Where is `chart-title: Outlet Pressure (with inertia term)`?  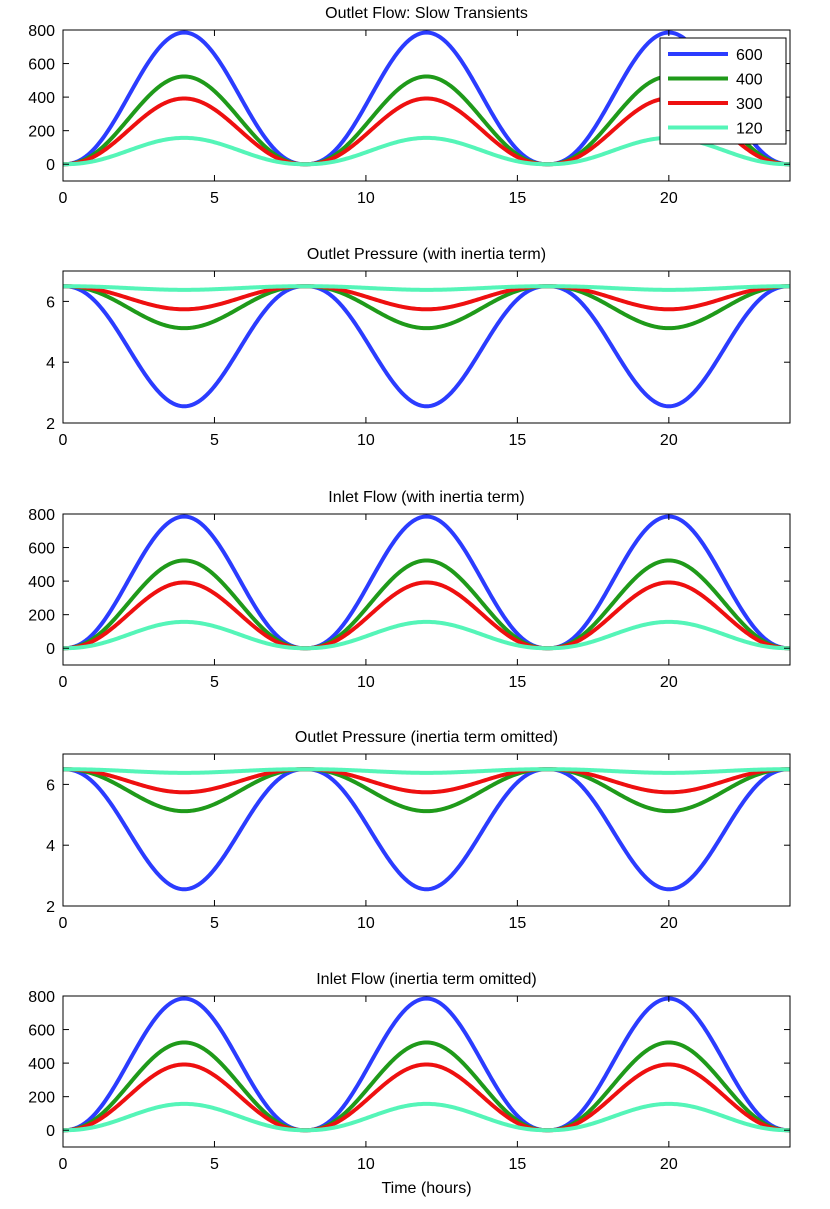 chart-title: Outlet Pressure (with inertia term) is located at coordinates (426, 254).